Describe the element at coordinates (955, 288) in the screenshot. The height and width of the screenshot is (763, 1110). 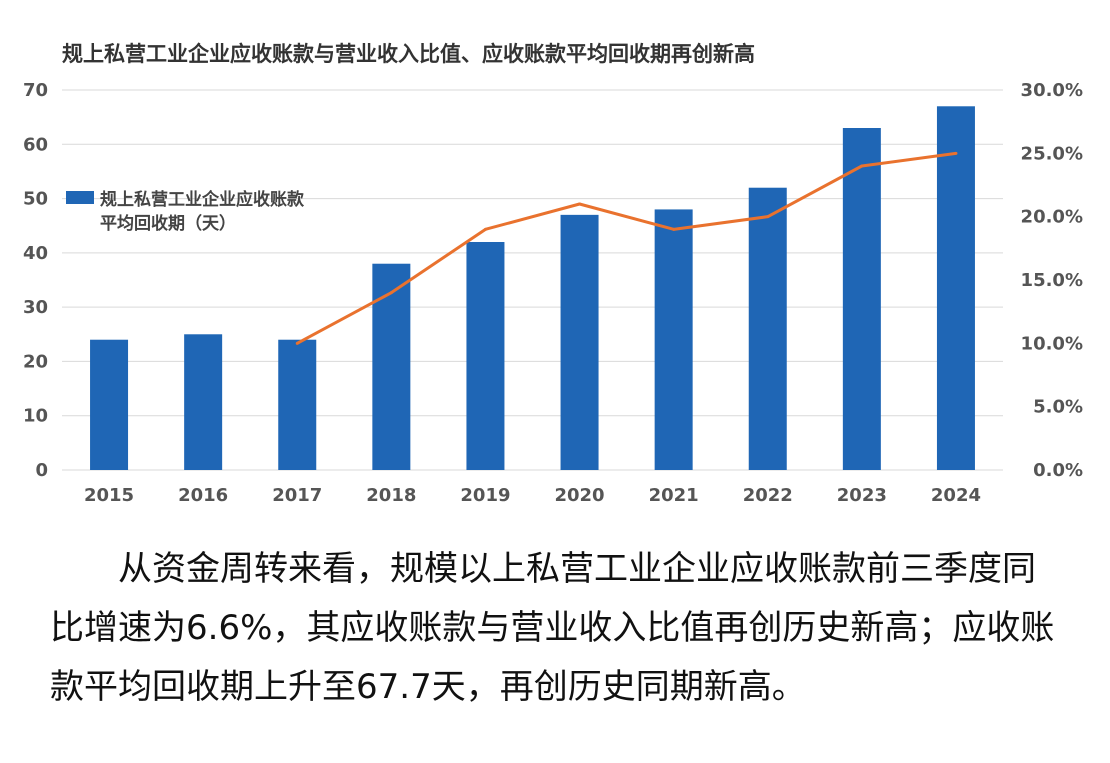
I see `bar-2024` at that location.